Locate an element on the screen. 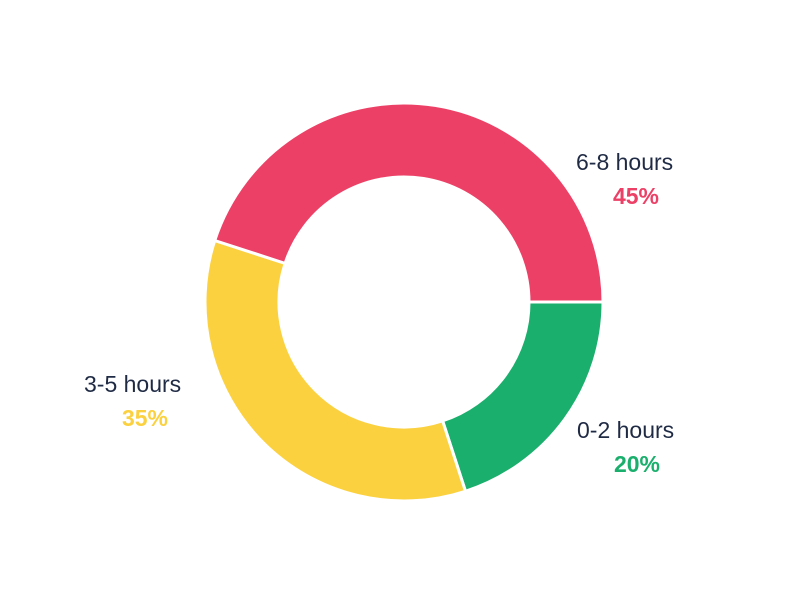 The image size is (793, 612). slice-percent-6-8-hours: 45% is located at coordinates (636, 196).